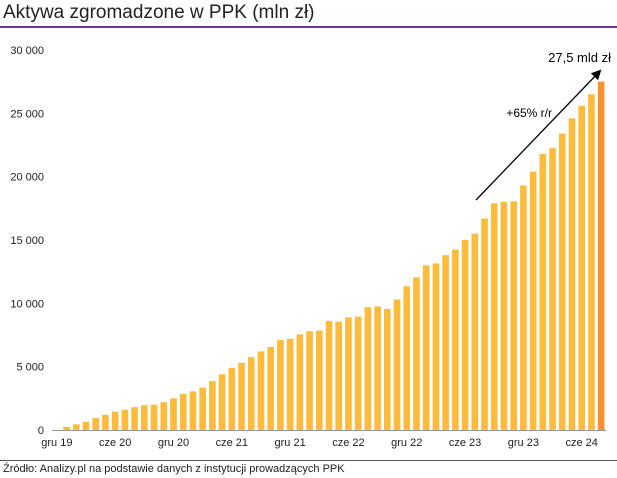 The width and height of the screenshot is (617, 478). Describe the element at coordinates (538, 135) in the screenshot. I see `trend-arrow` at that location.